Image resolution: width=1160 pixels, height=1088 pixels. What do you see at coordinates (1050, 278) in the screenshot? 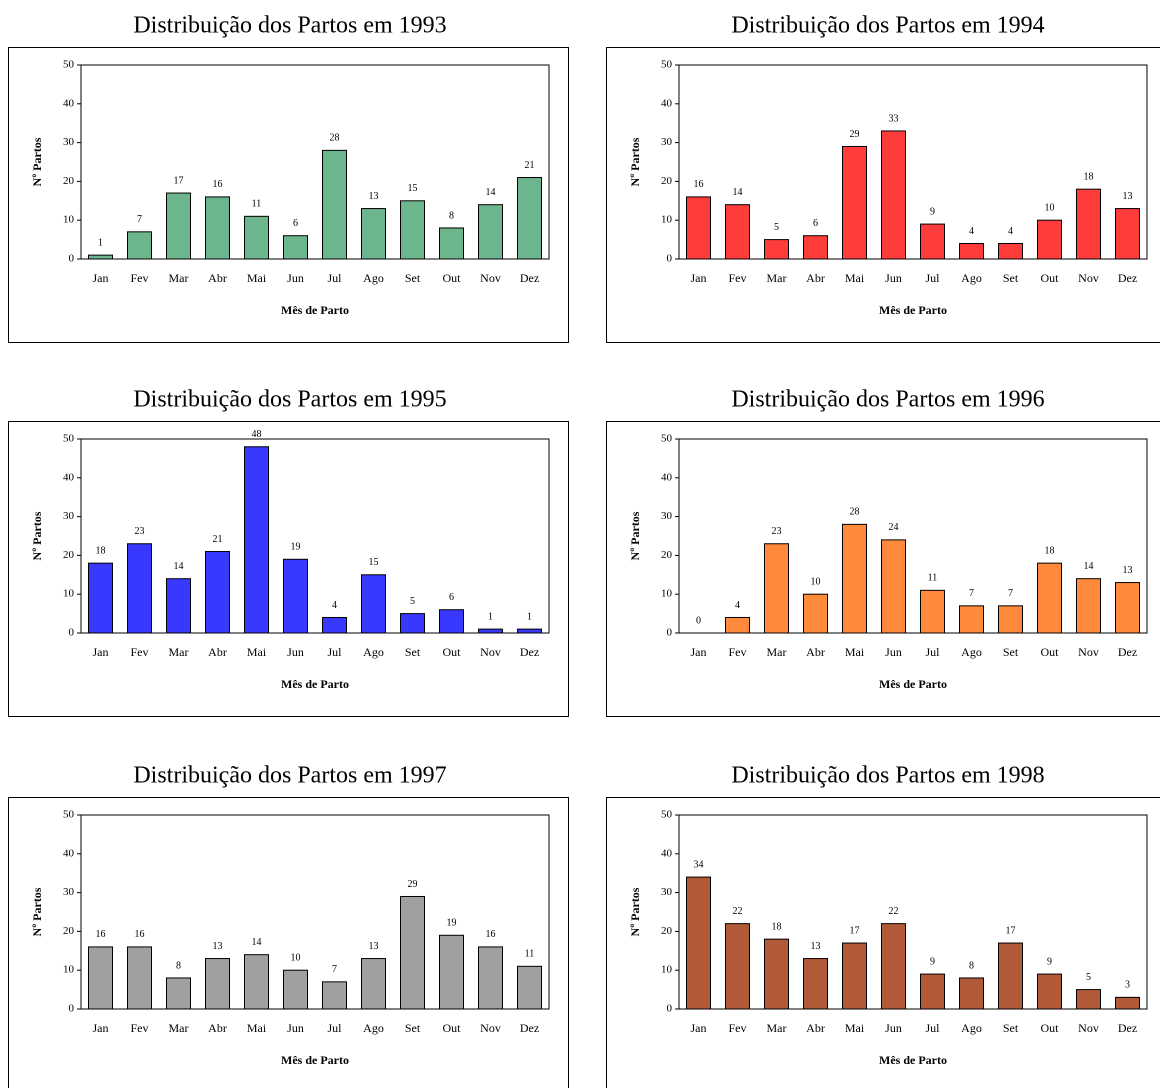
I see `x-tick-label: Out` at bounding box center [1050, 278].